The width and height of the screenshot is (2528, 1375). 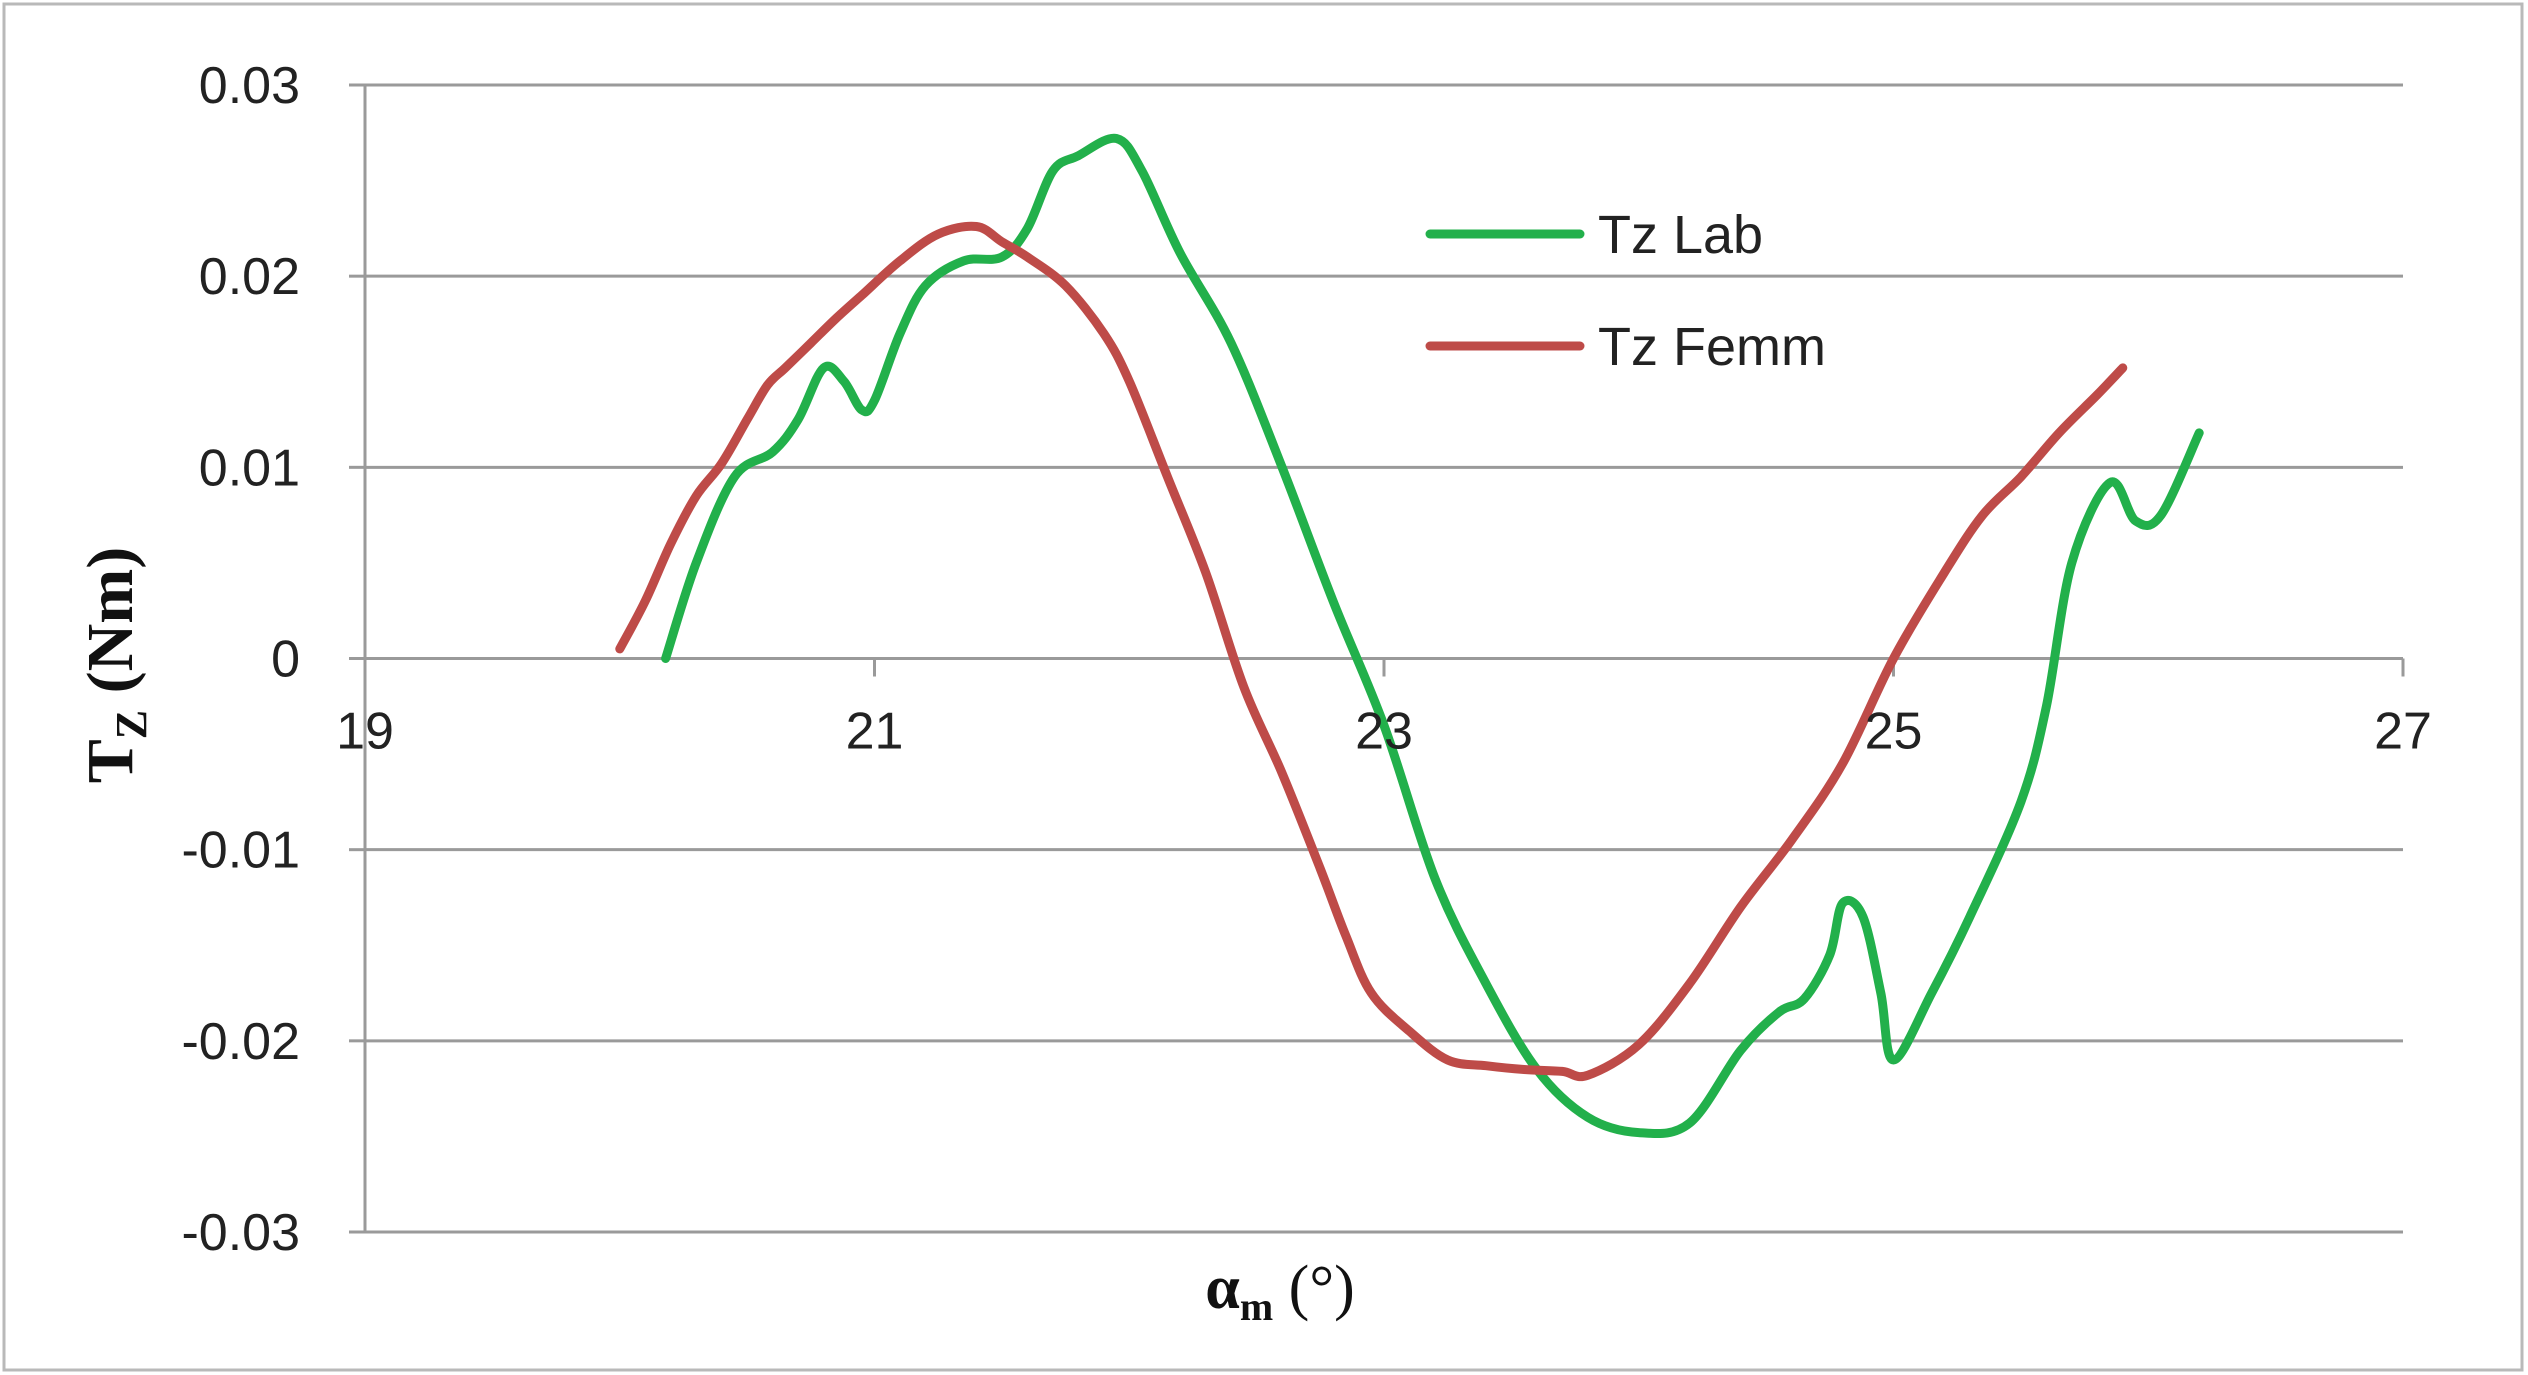 What do you see at coordinates (110, 628) in the screenshot?
I see `y-axis-title-unit: (Nm)` at bounding box center [110, 628].